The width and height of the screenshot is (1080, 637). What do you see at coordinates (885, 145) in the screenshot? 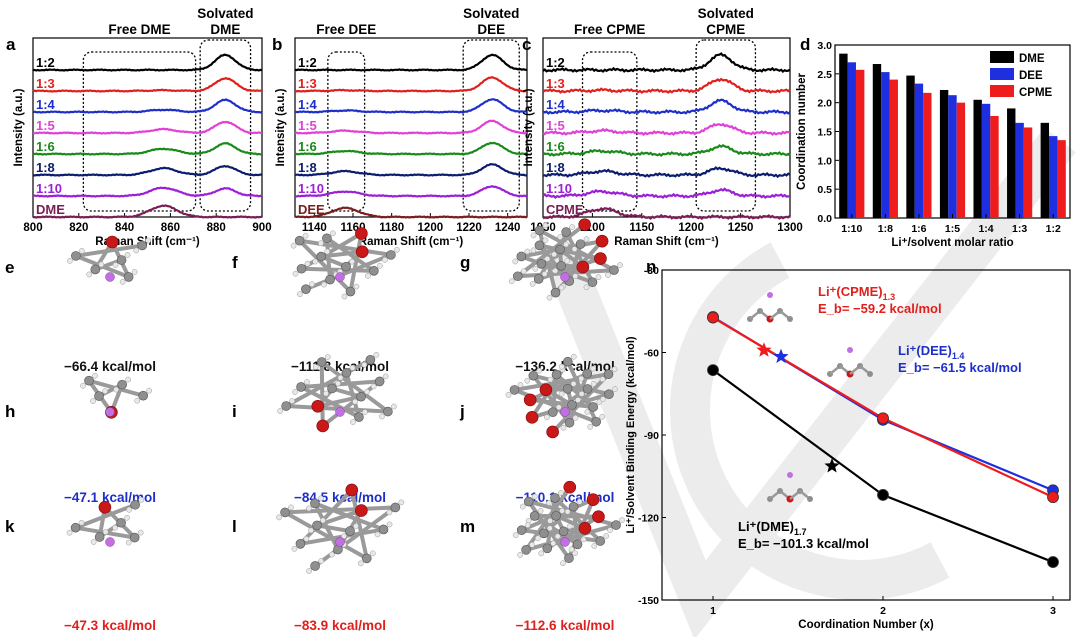
I see `bar-DEE-1:8` at bounding box center [885, 145].